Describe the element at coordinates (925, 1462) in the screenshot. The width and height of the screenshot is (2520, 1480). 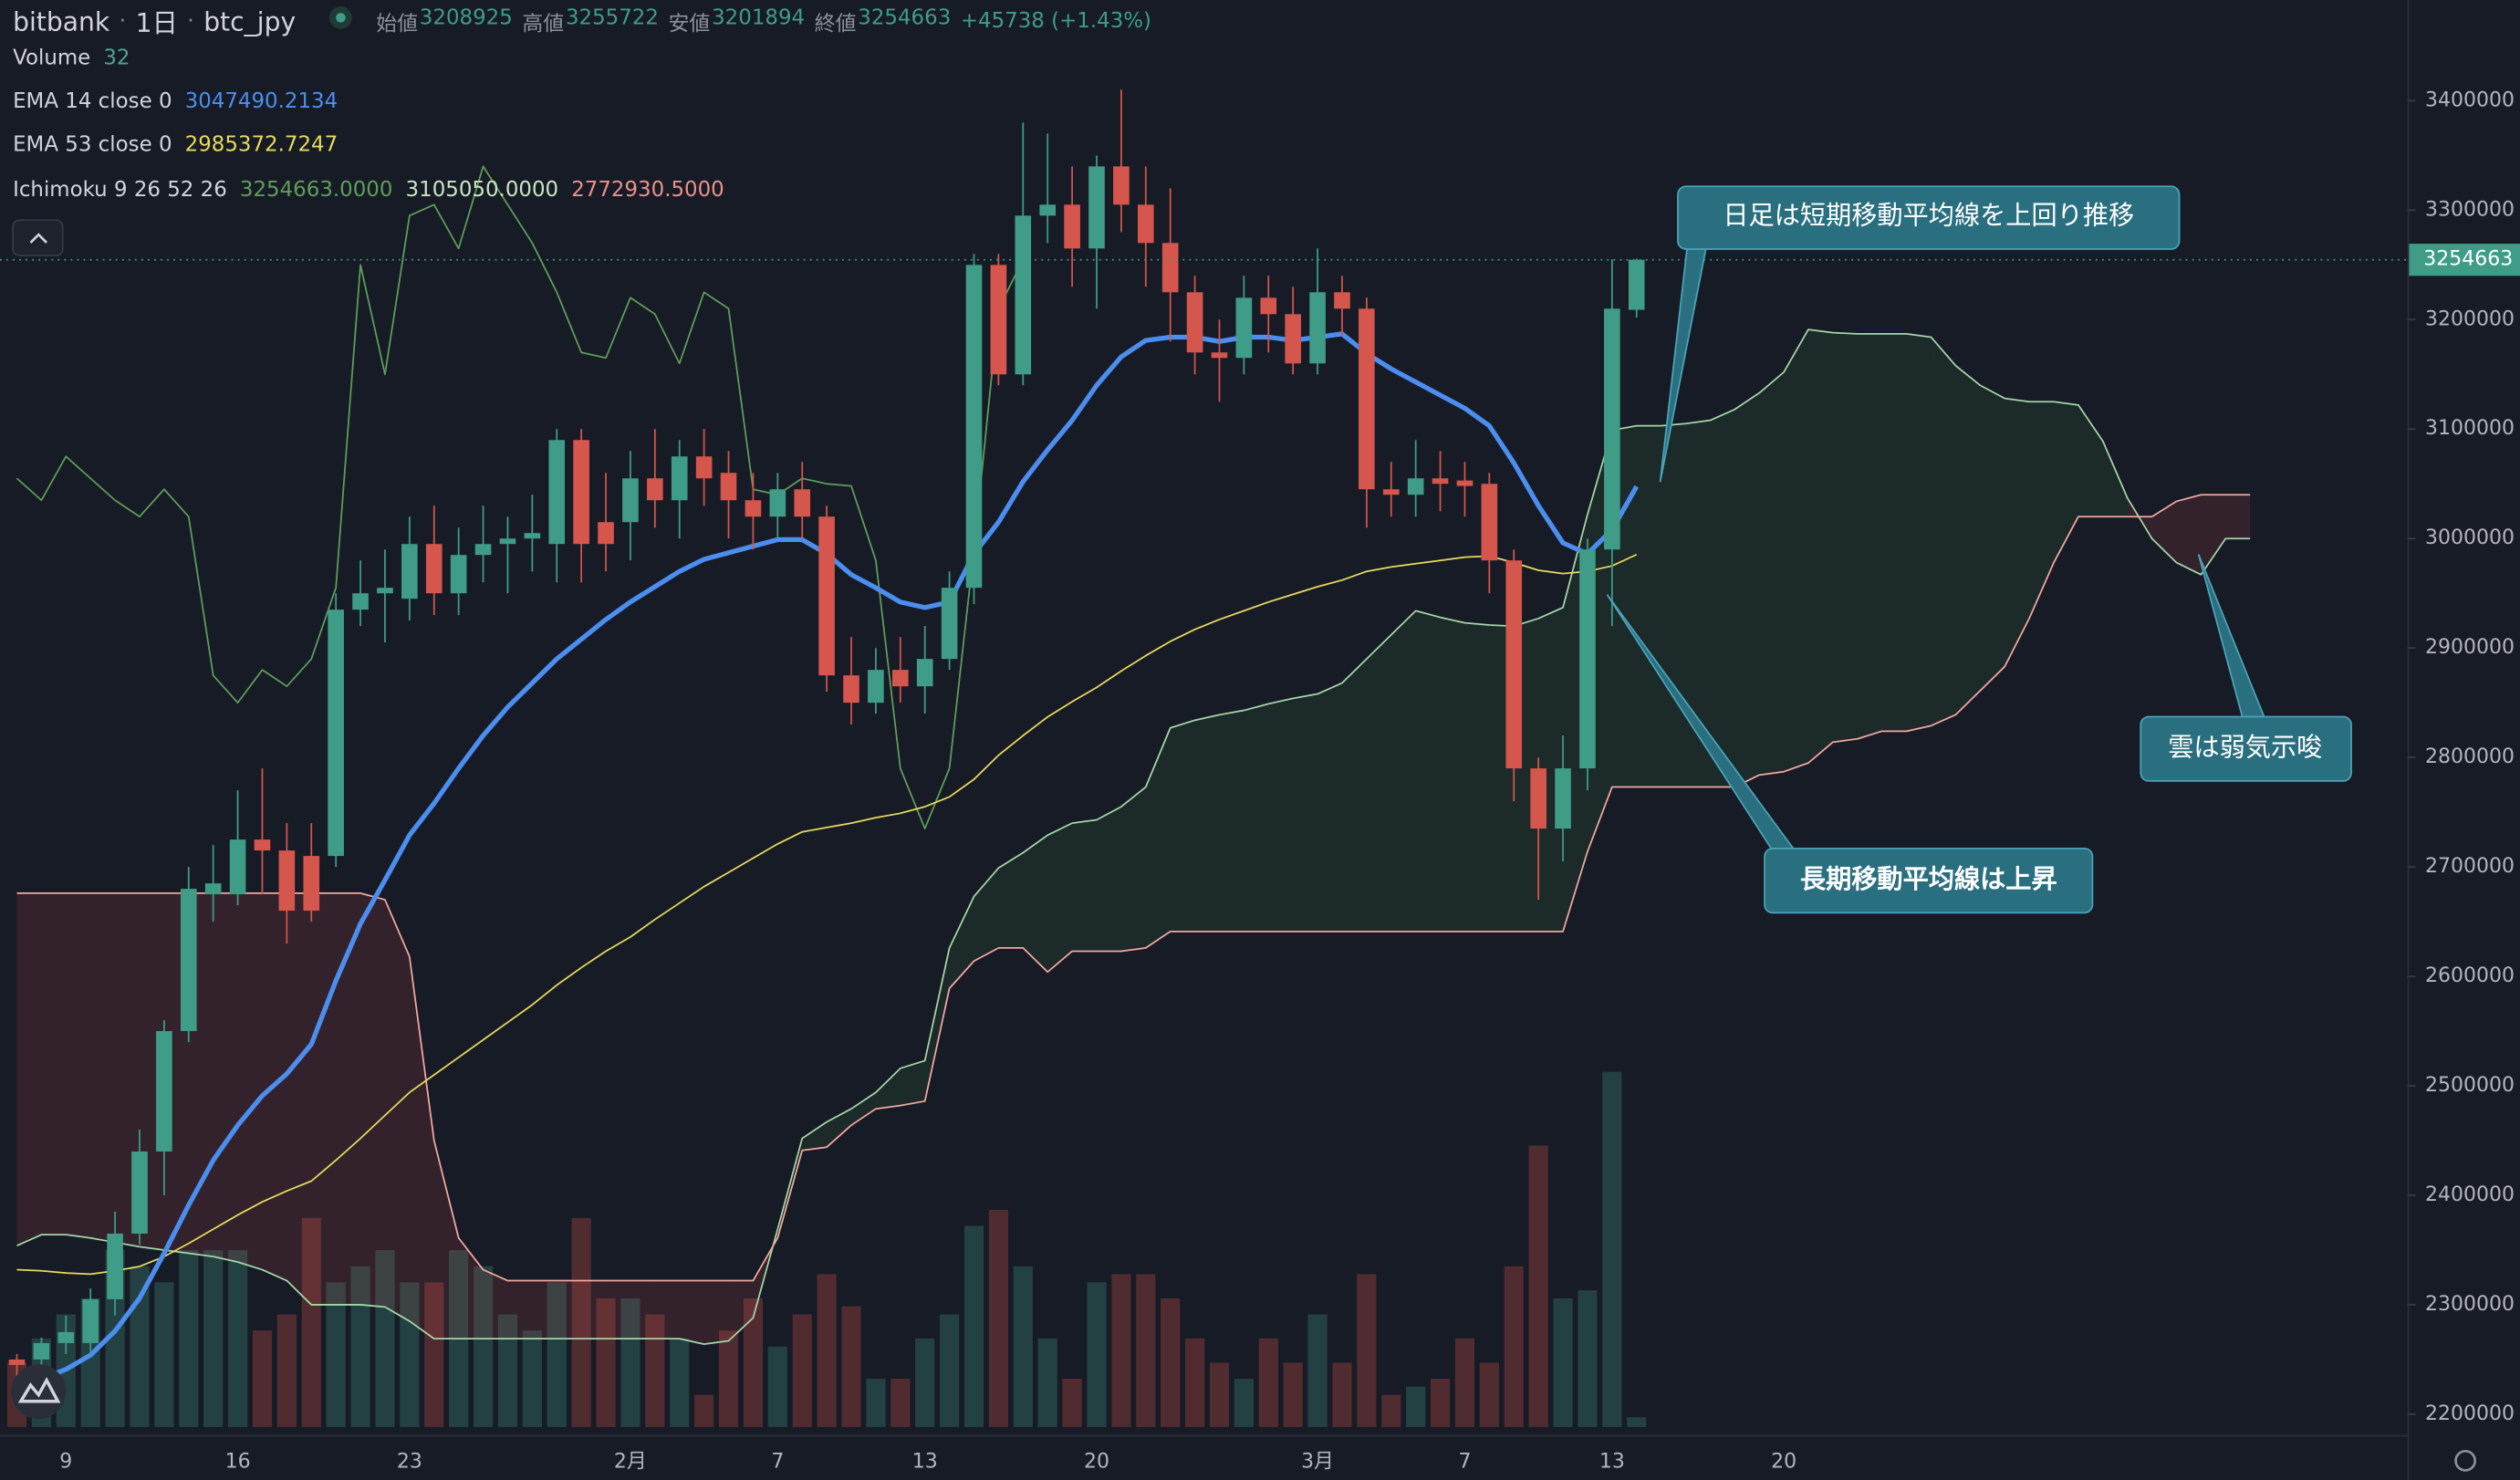
I see `x-tick-label: 13` at that location.